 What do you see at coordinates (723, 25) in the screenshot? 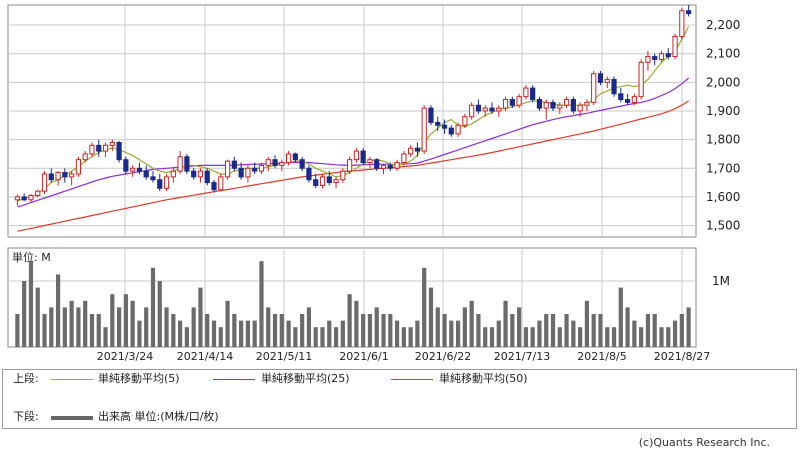
I see `y-tick-label: 2,200` at bounding box center [723, 25].